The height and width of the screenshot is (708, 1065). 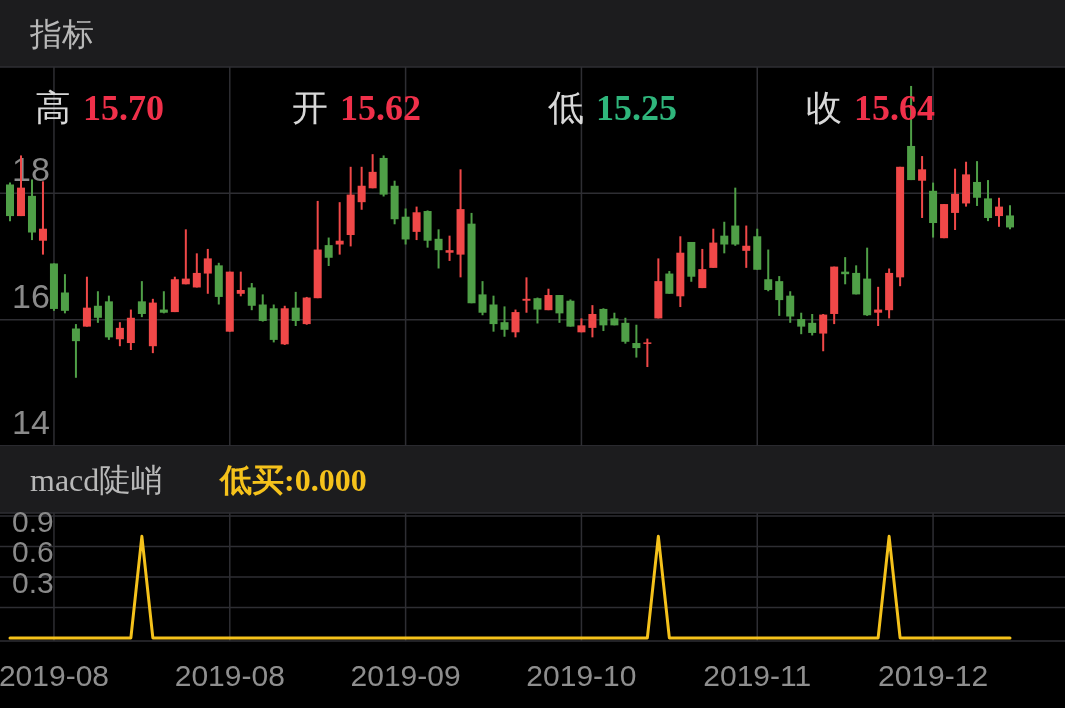 I want to click on y-tick-label: 0.9, so click(x=33, y=521).